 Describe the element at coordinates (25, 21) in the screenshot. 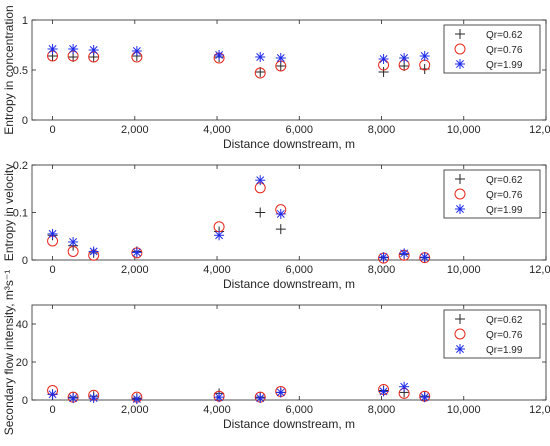

I see `y-tick-label: 1` at that location.